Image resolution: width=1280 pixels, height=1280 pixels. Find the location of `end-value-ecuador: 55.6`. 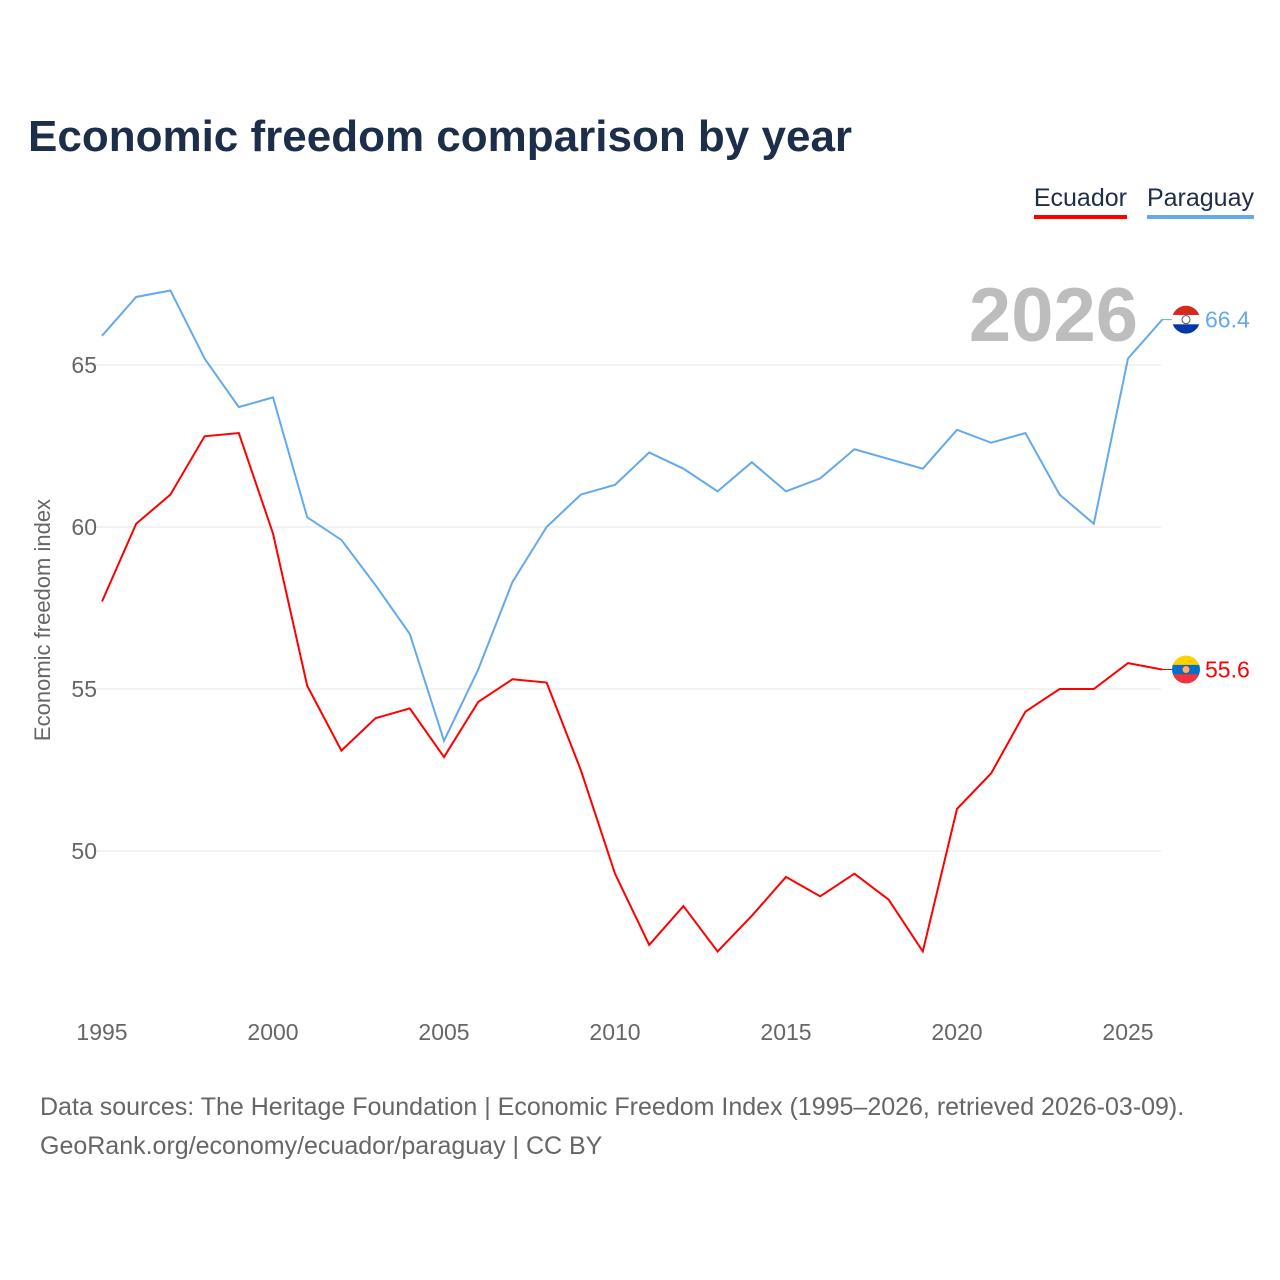

end-value-ecuador: 55.6 is located at coordinates (1227, 670).